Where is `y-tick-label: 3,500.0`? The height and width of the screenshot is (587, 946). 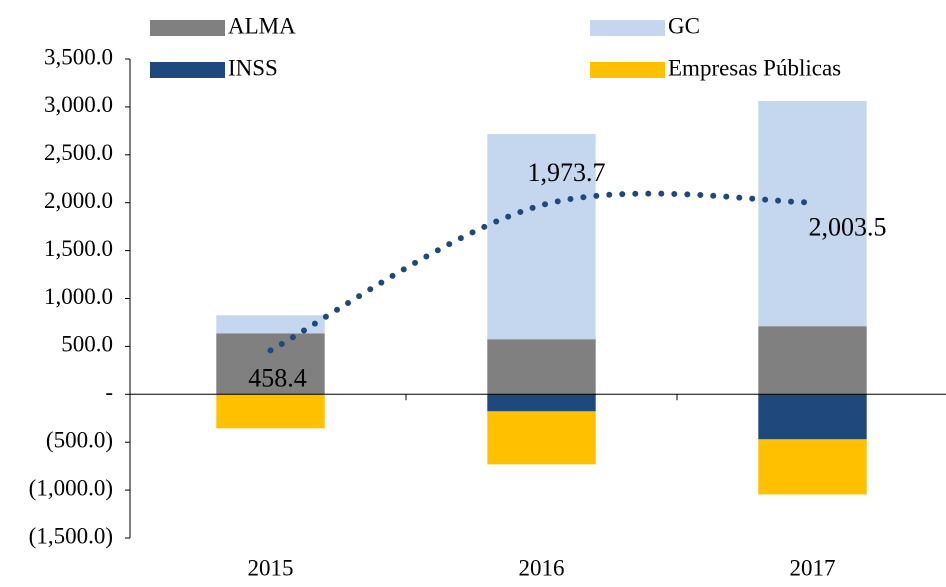 y-tick-label: 3,500.0 is located at coordinates (78, 56).